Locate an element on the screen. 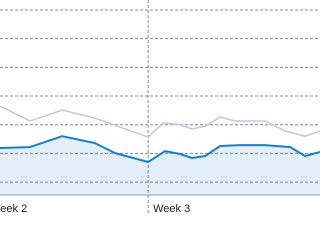 This screenshot has width=320, height=240. x-tick-label: Week 3 is located at coordinates (171, 208).